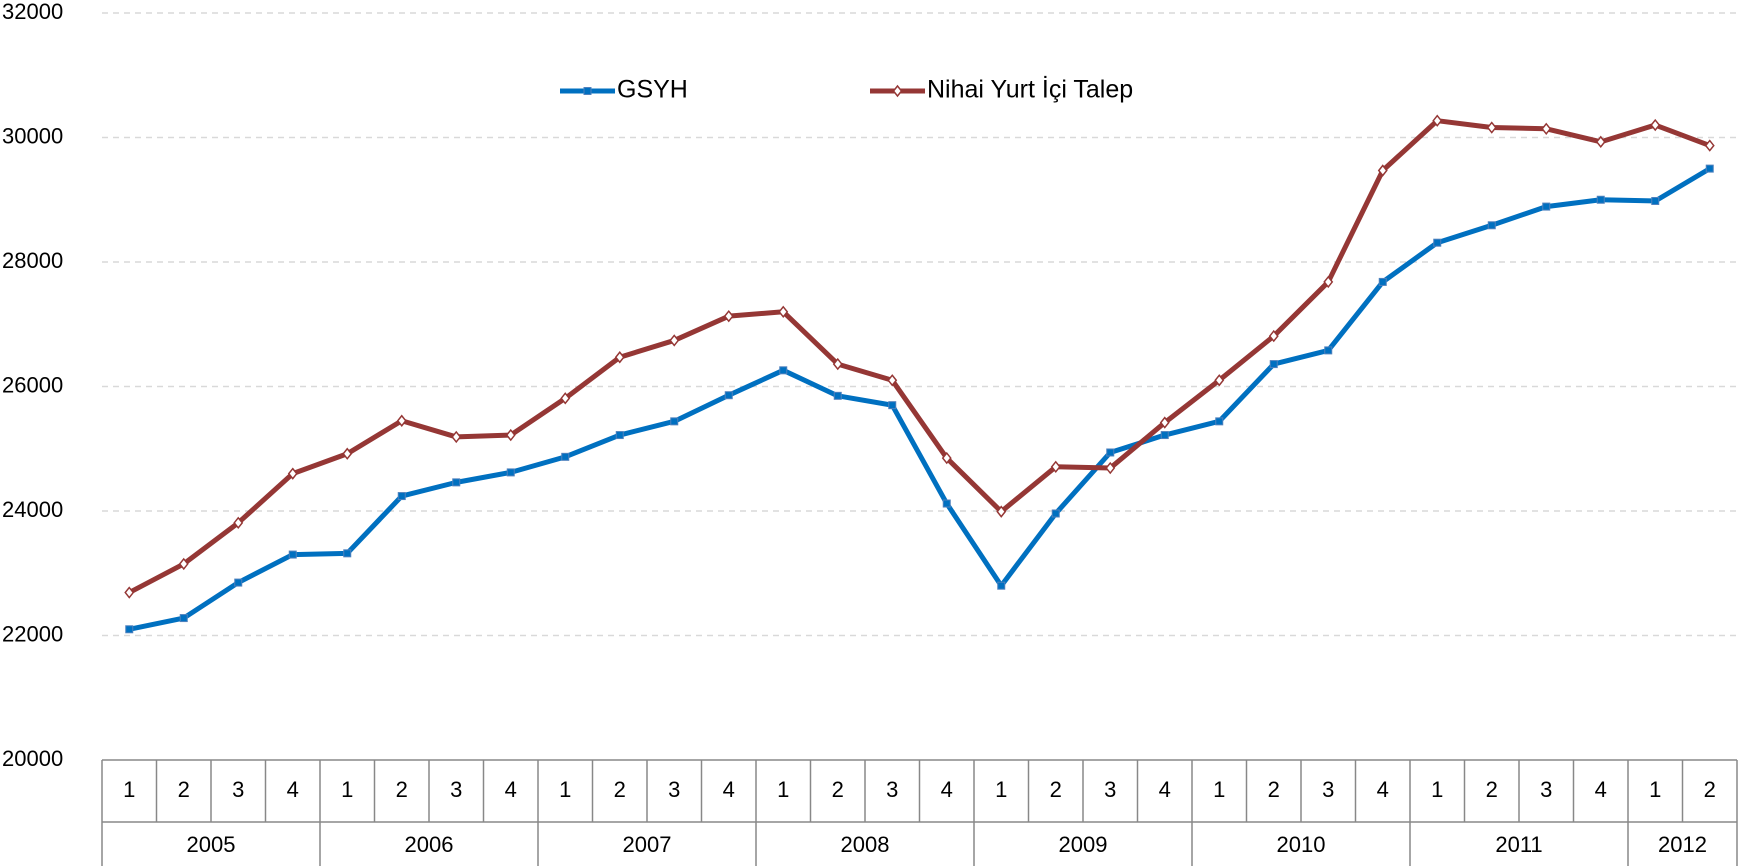 This screenshot has height=866, width=1748. I want to click on legend-label: Nihai Yurt İçi Talep, so click(1030, 89).